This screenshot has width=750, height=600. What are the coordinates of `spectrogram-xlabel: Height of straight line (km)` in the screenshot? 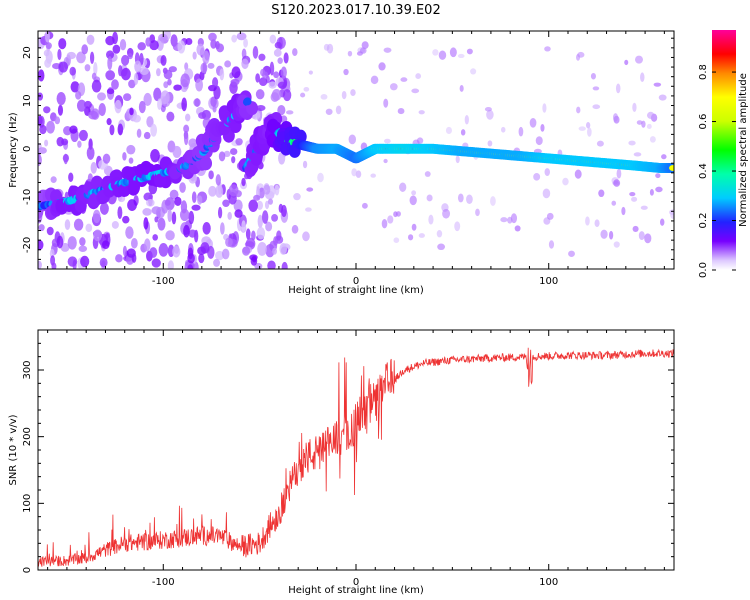 It's located at (356, 290).